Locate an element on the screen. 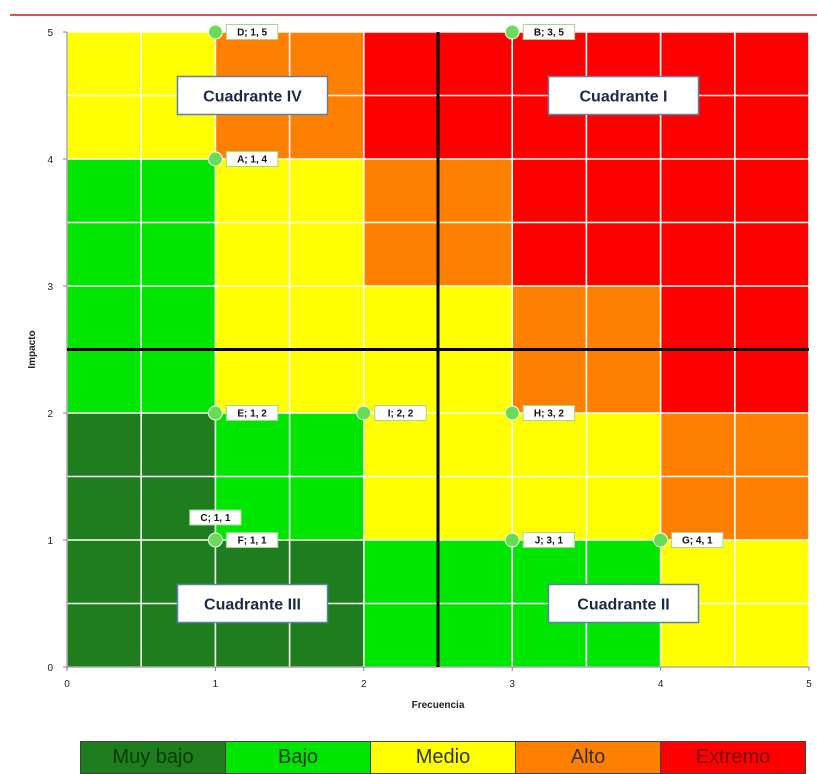 The image size is (817, 774). data-point-label-text: H; 3, 2 is located at coordinates (549, 414).